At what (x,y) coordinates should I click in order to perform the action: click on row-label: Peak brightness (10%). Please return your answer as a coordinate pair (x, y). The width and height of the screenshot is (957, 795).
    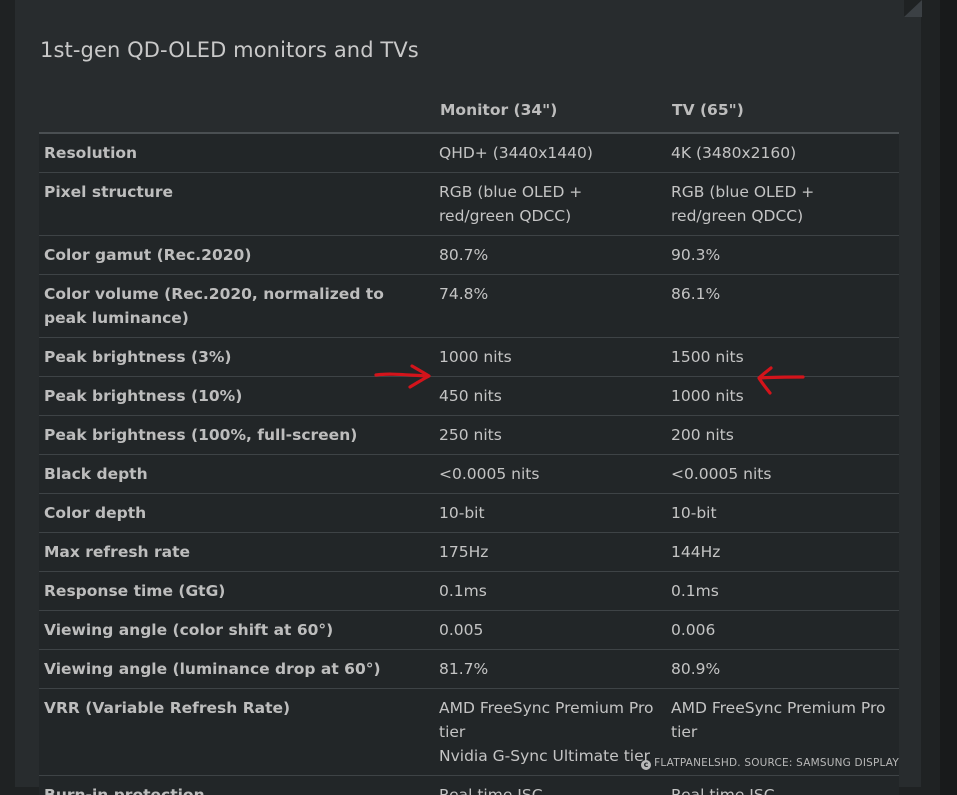
    Looking at the image, I should click on (236, 396).